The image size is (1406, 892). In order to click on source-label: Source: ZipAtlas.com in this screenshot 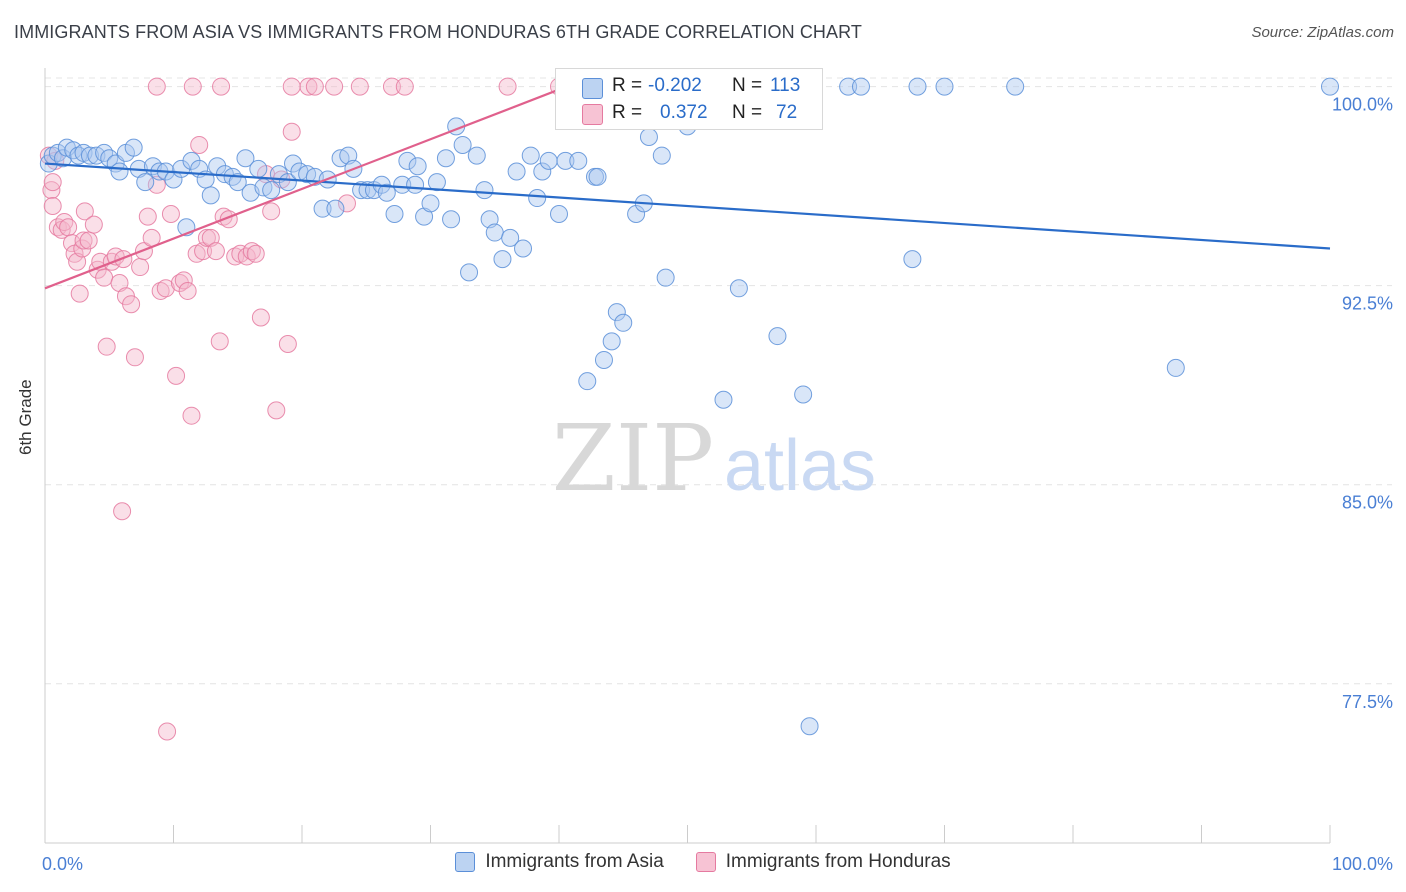, I will do `click(1322, 32)`.